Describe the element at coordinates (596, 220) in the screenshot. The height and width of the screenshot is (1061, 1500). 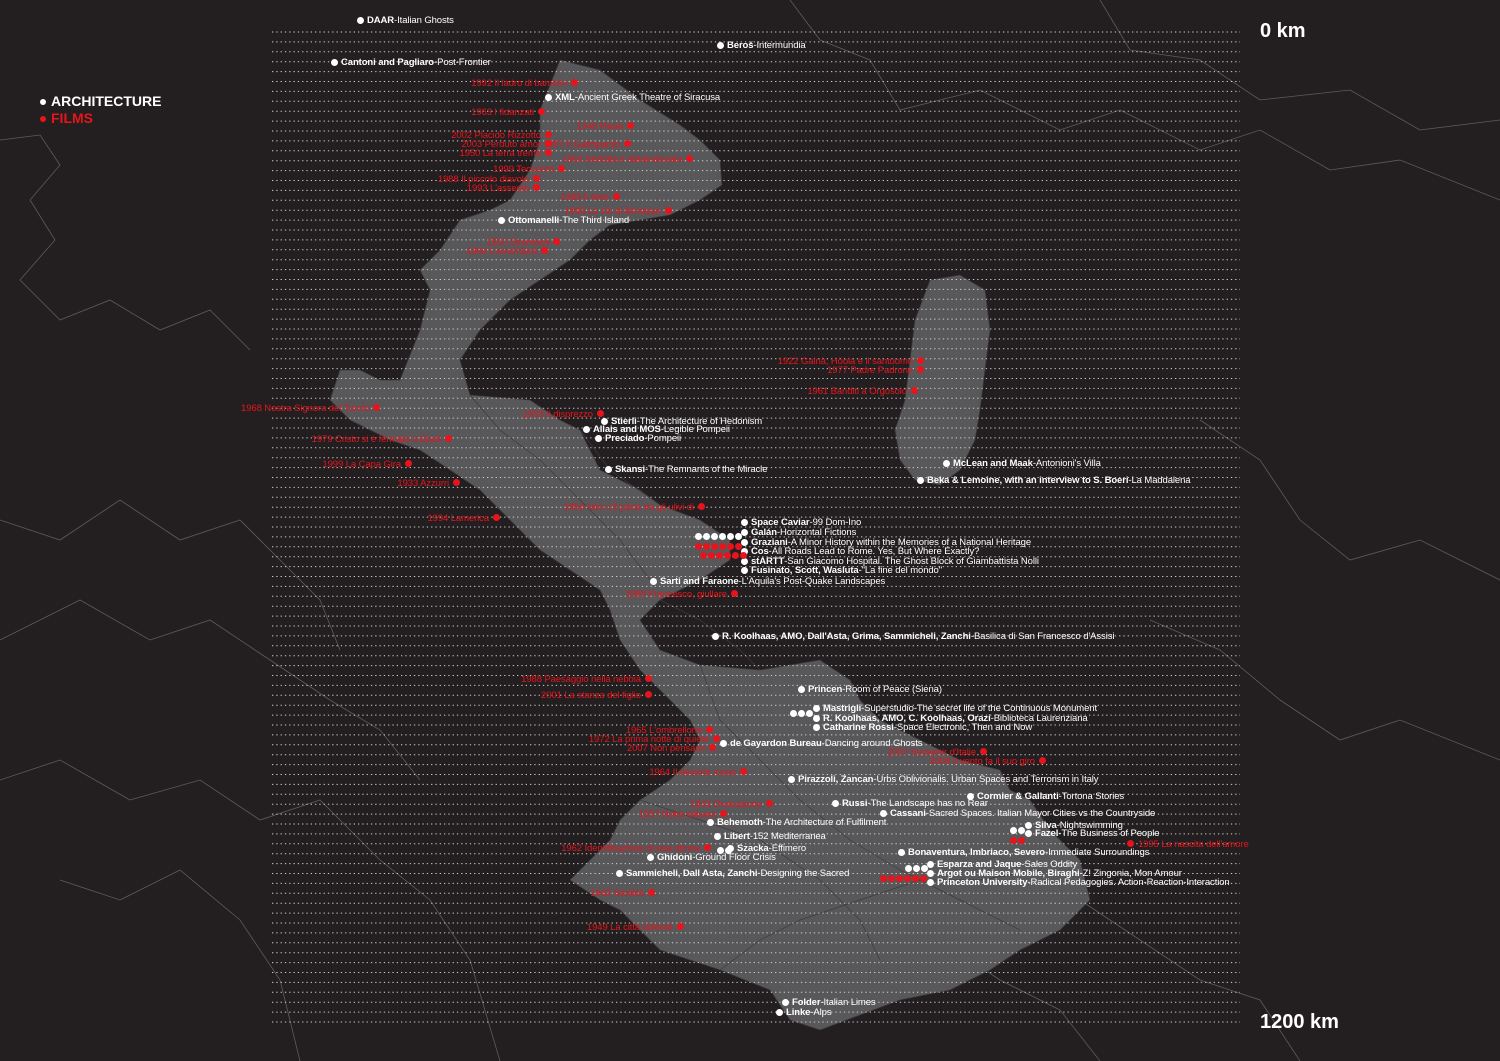
I see `architecture-title: The Third Island` at that location.